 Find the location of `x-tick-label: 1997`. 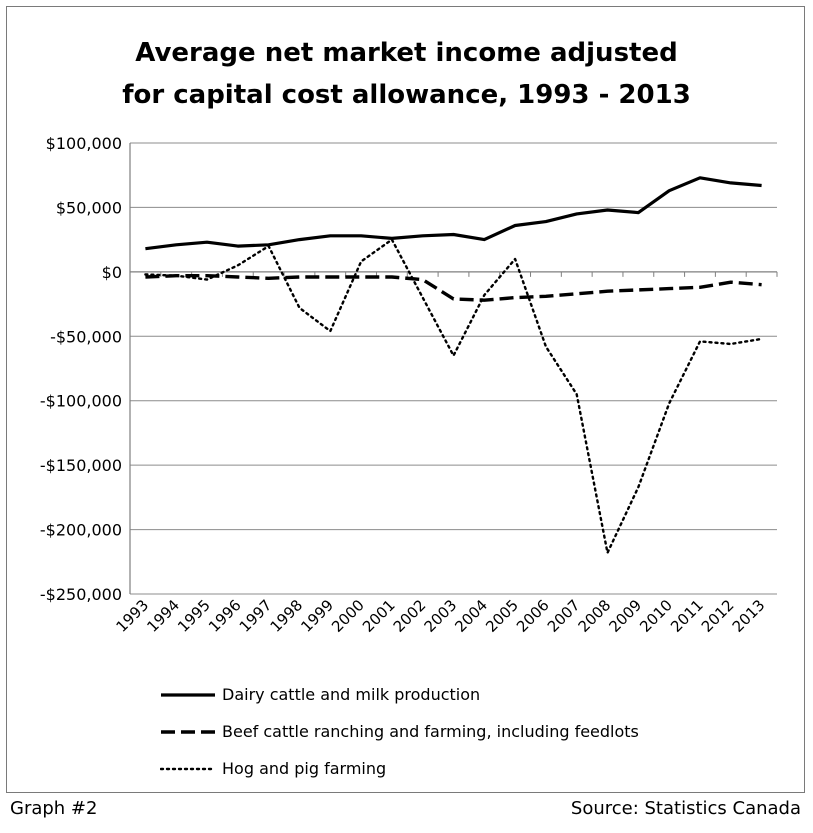

x-tick-label: 1997 is located at coordinates (256, 616).